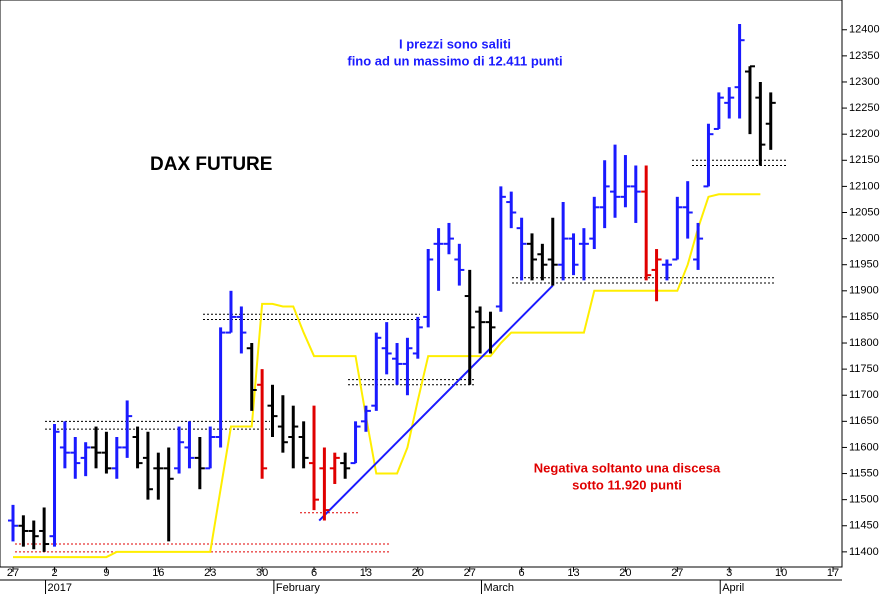 The width and height of the screenshot is (892, 594). What do you see at coordinates (60, 588) in the screenshot?
I see `month-label: 2017` at bounding box center [60, 588].